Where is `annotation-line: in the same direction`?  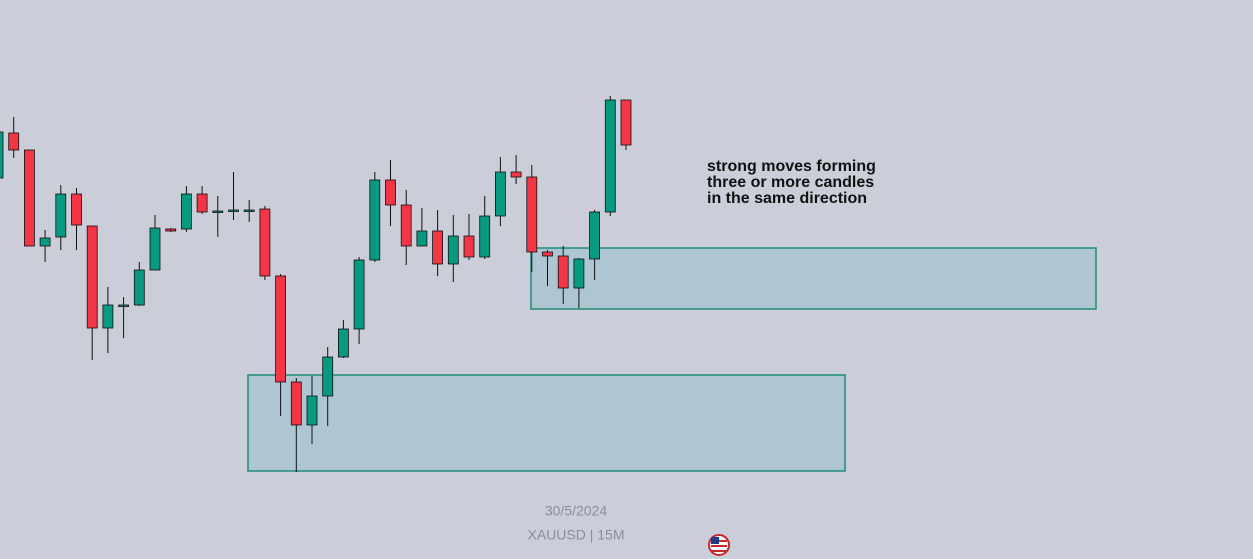 annotation-line: in the same direction is located at coordinates (787, 198).